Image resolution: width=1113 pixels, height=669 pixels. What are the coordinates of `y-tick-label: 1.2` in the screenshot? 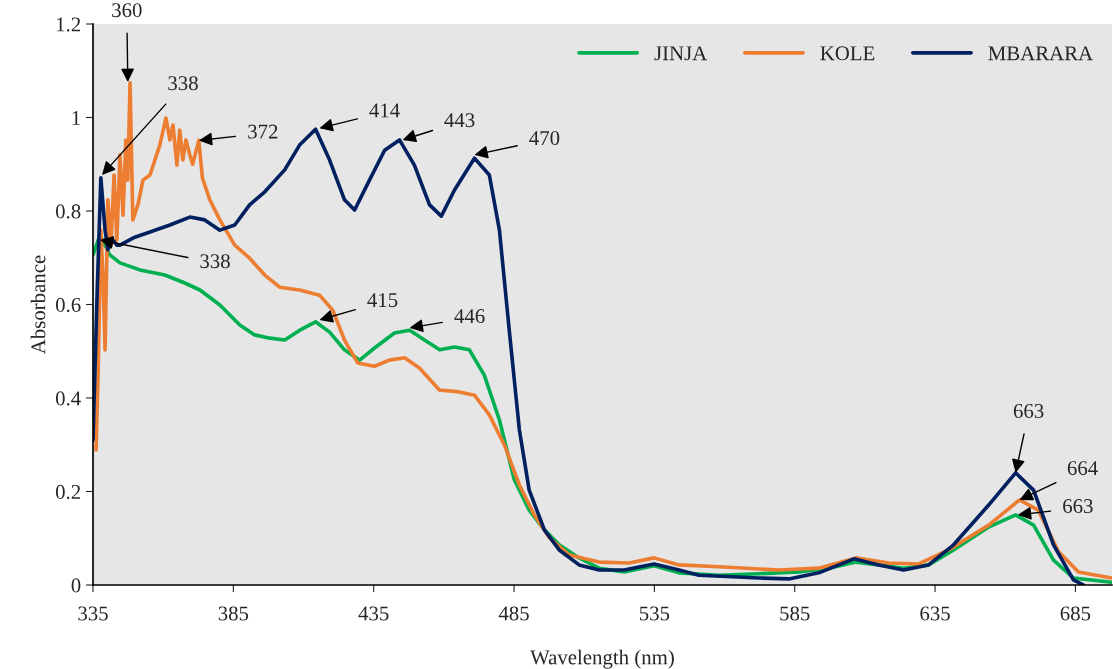 It's located at (68, 24).